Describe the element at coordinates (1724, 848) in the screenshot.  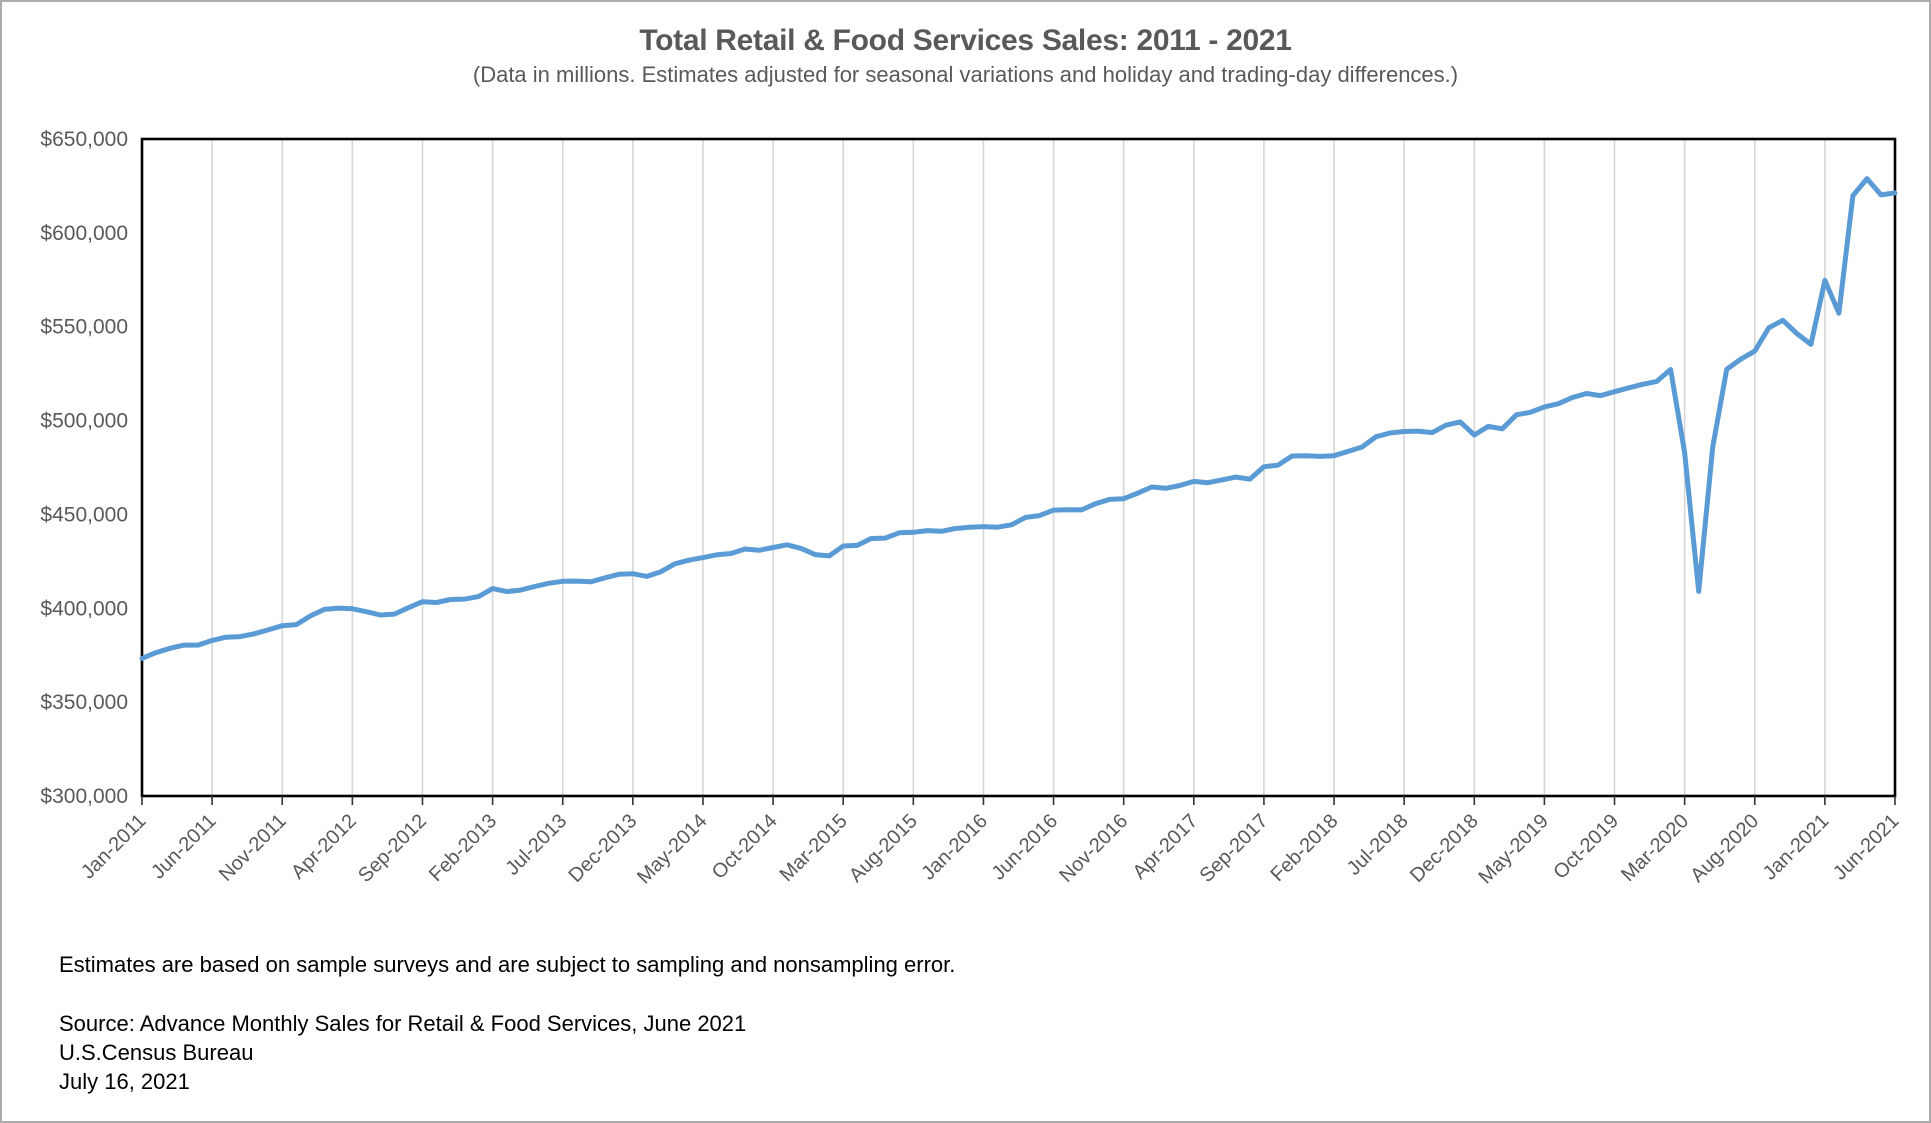
I see `x-tick-label: Aug-2020` at that location.